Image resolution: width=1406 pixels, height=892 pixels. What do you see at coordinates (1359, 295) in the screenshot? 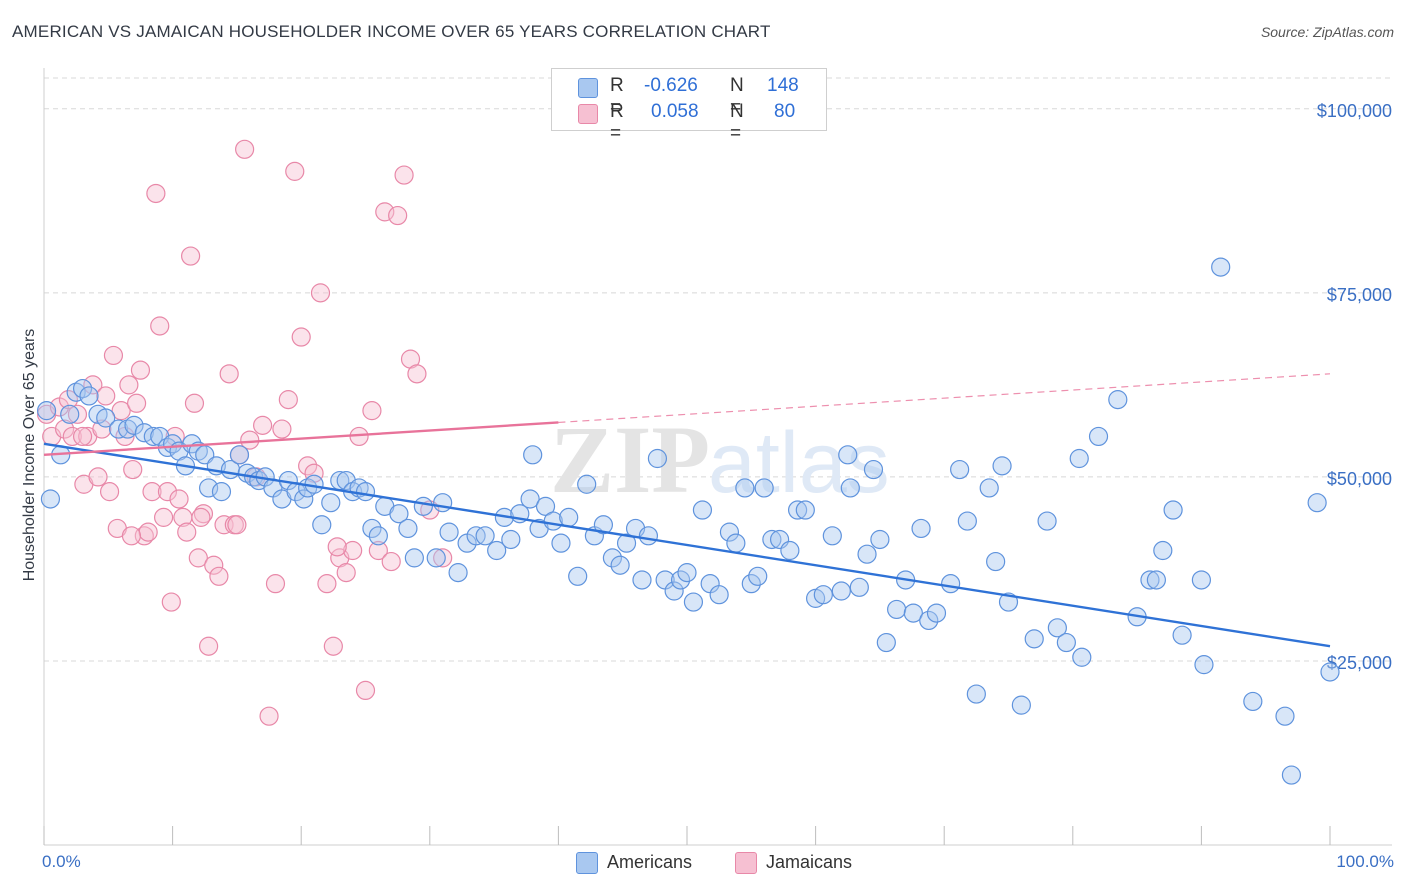
I see `y-tick-label: $75,000` at bounding box center [1359, 295].